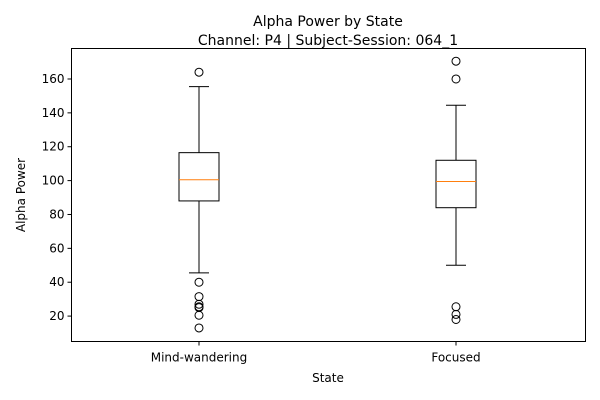 The width and height of the screenshot is (600, 400). What do you see at coordinates (56, 282) in the screenshot?
I see `y-tick-label: 40` at bounding box center [56, 282].